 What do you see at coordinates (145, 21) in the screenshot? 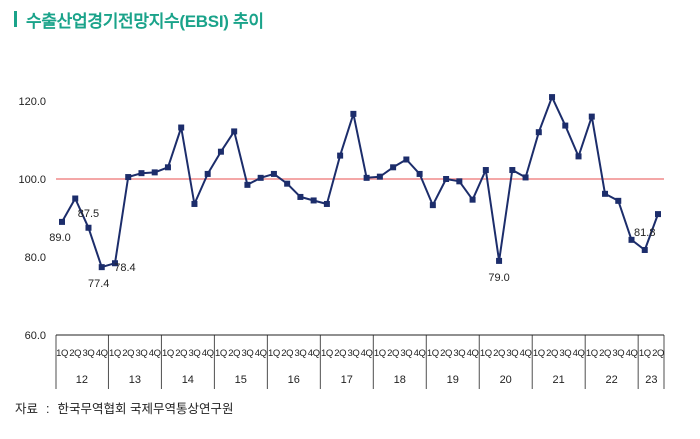
I see `chart-title: 수출산업경기전망지수(EBSI) 추이` at bounding box center [145, 21].